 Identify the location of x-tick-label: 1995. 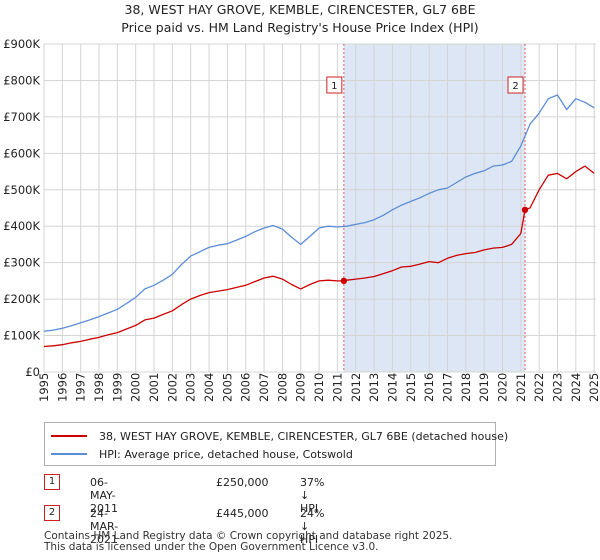
(44, 387).